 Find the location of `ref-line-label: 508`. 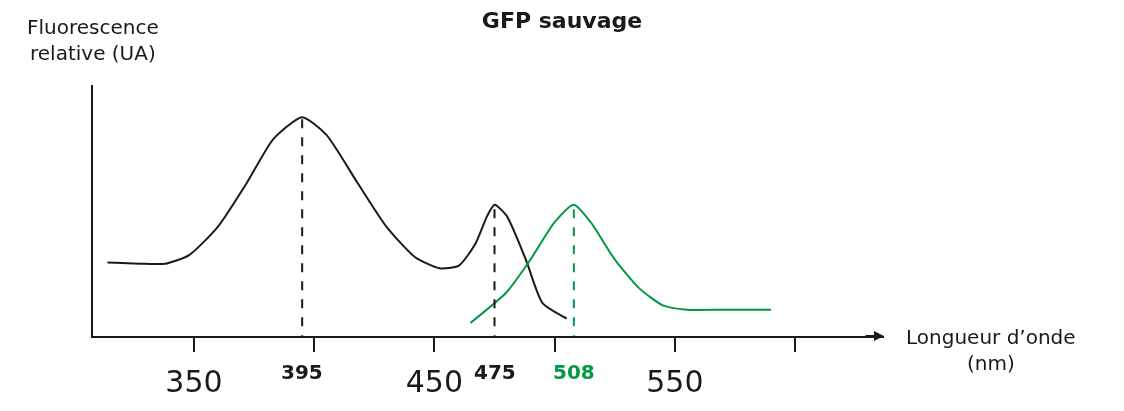

ref-line-label: 508 is located at coordinates (574, 372).